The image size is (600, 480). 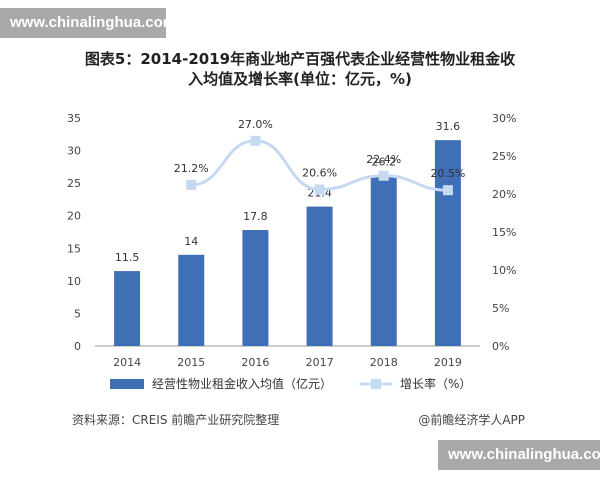 I want to click on line-value-label: 27.0%, so click(x=255, y=124).